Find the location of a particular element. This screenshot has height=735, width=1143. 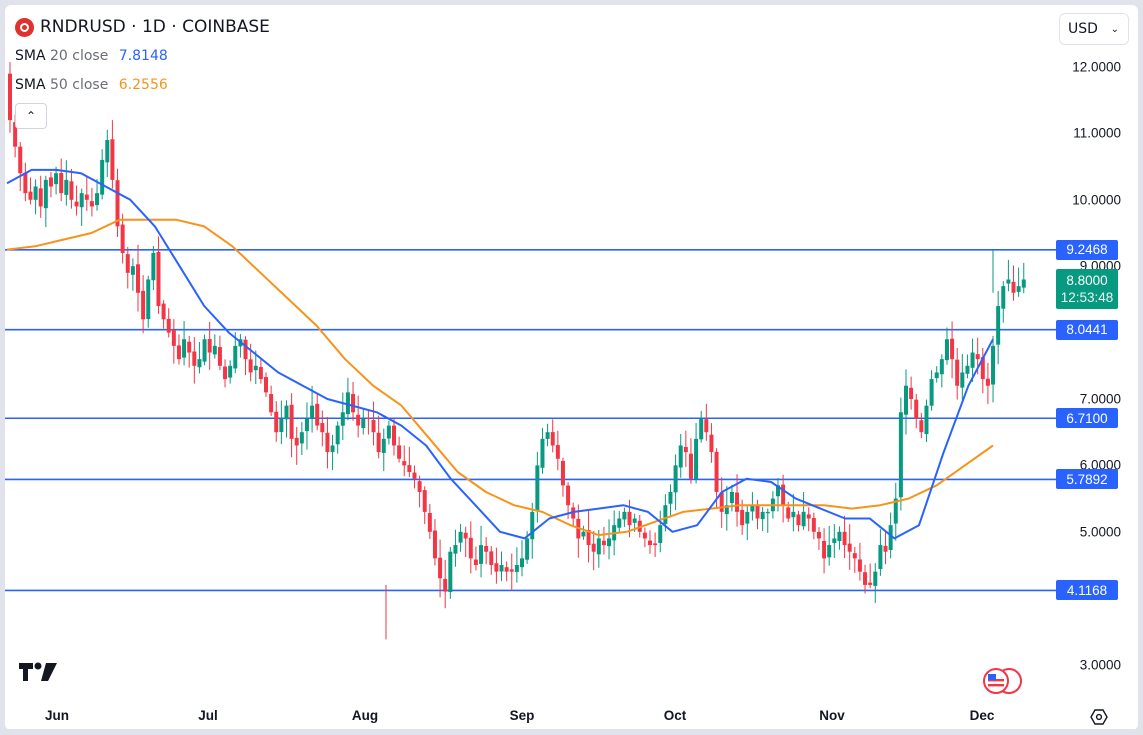

time-axis-label: Oct is located at coordinates (675, 715).